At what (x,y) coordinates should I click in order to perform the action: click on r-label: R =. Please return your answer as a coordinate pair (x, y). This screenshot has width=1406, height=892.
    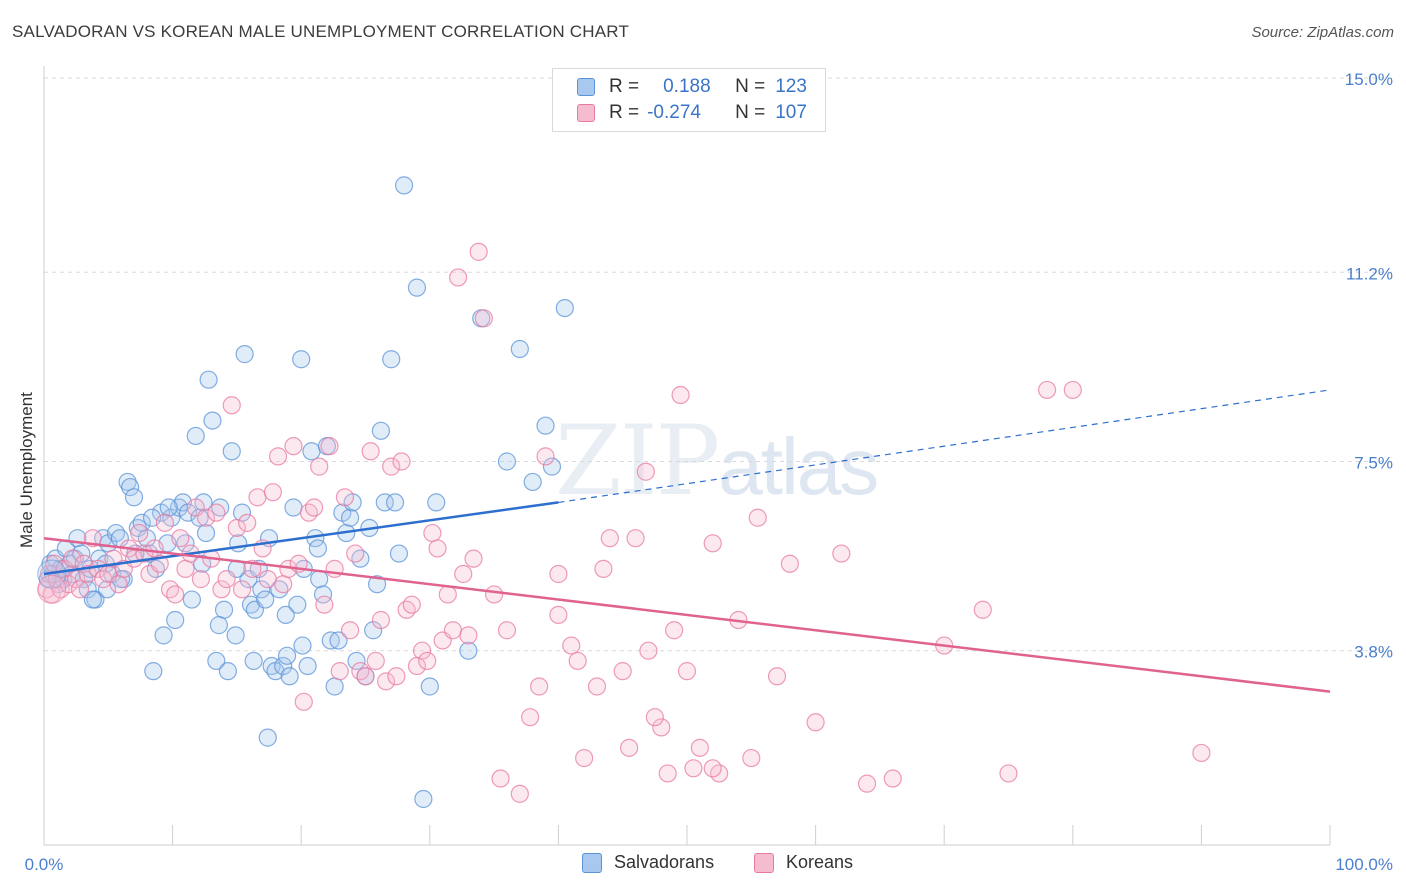
    Looking at the image, I should click on (624, 112).